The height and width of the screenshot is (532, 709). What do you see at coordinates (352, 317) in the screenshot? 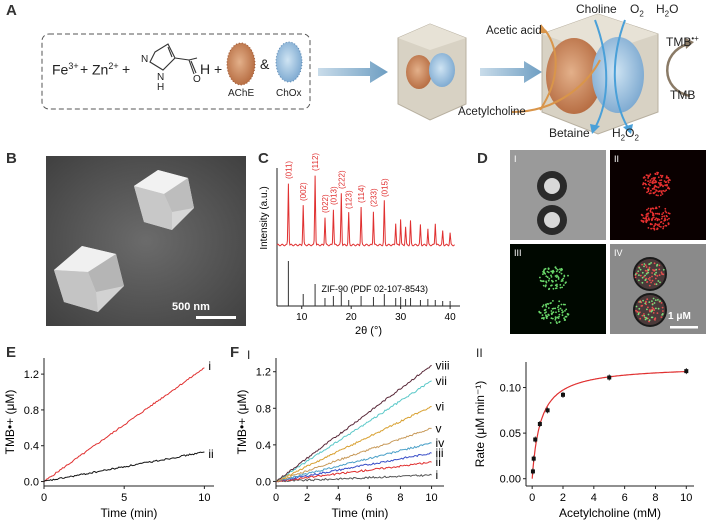
I see `xrd-x-tick-label: 20` at bounding box center [352, 317].